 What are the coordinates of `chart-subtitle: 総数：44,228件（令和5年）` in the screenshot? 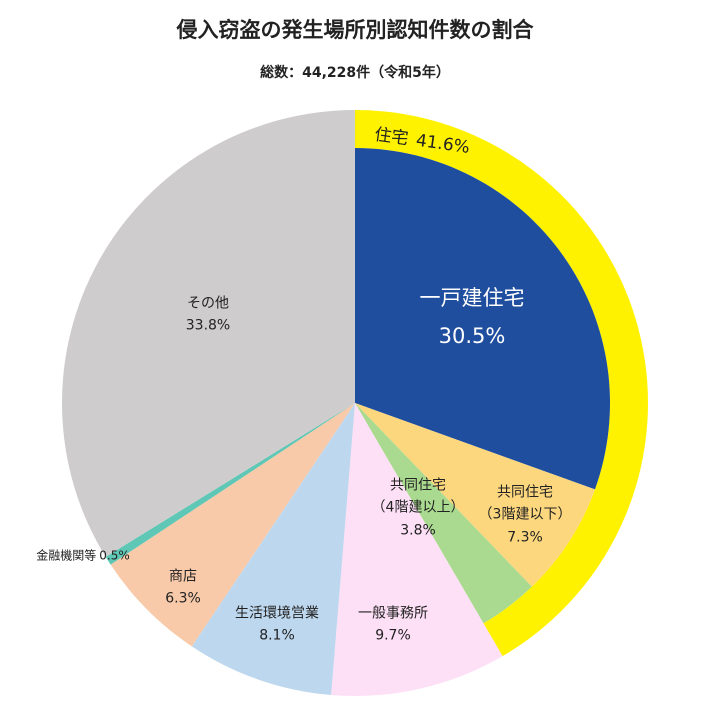 It's located at (355, 73).